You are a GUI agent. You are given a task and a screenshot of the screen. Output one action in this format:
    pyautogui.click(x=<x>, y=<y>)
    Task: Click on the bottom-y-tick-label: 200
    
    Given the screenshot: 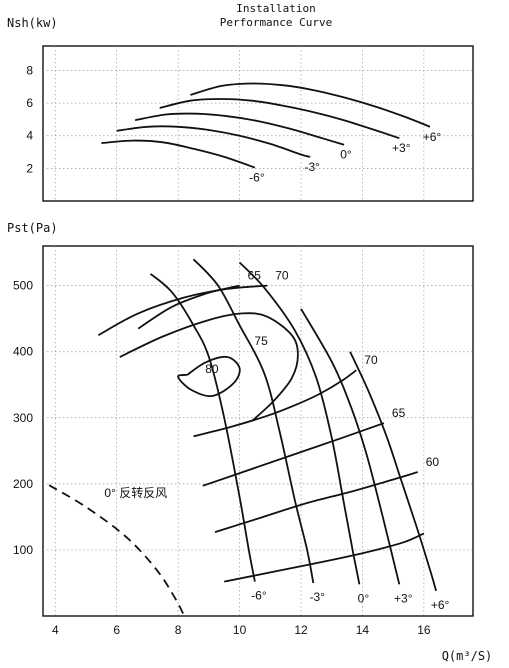 What is the action you would take?
    pyautogui.click(x=23, y=484)
    